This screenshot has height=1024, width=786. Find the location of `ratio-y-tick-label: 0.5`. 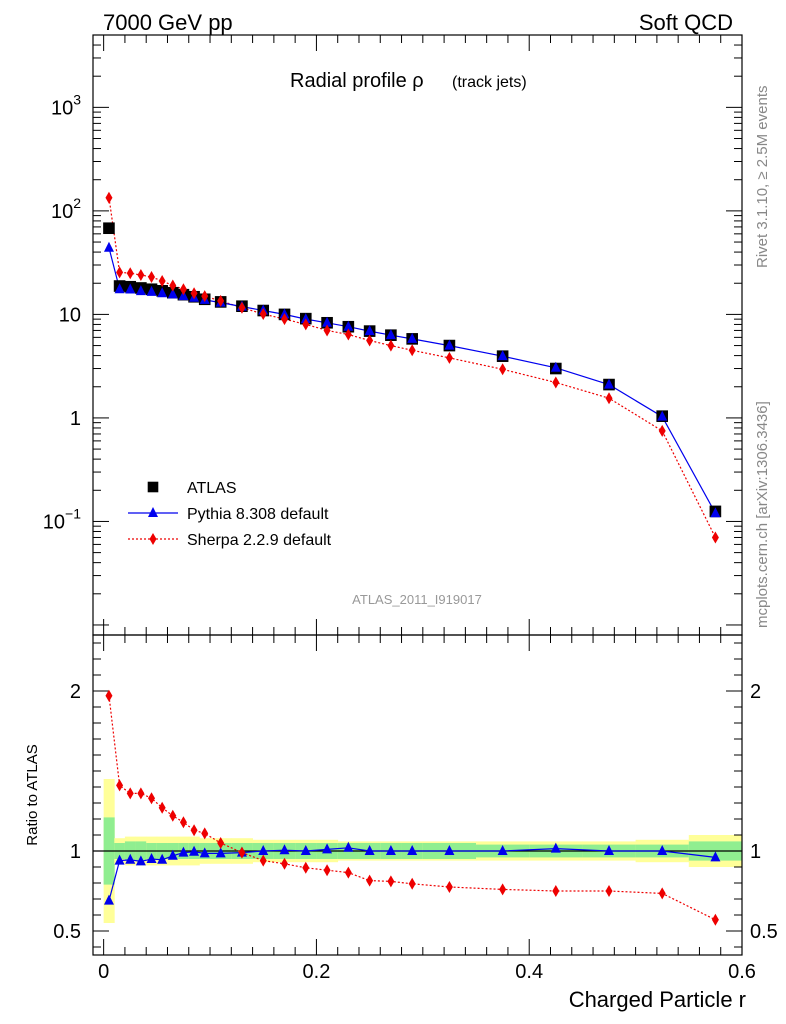

ratio-y-tick-label: 0.5 is located at coordinates (67, 932).